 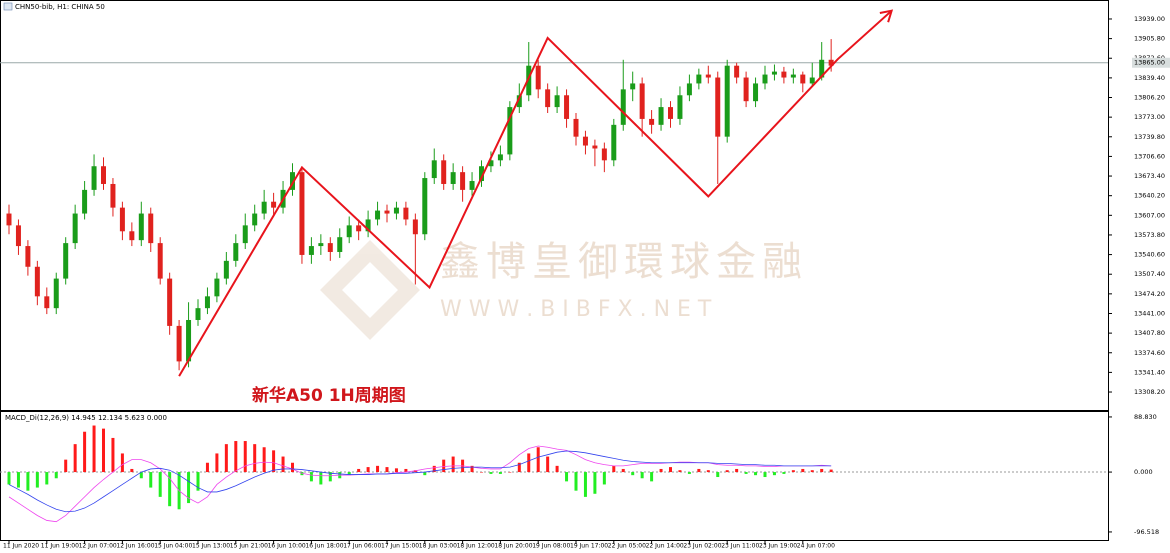 I want to click on y-tick-label: 13374.60, so click(x=1149, y=353).